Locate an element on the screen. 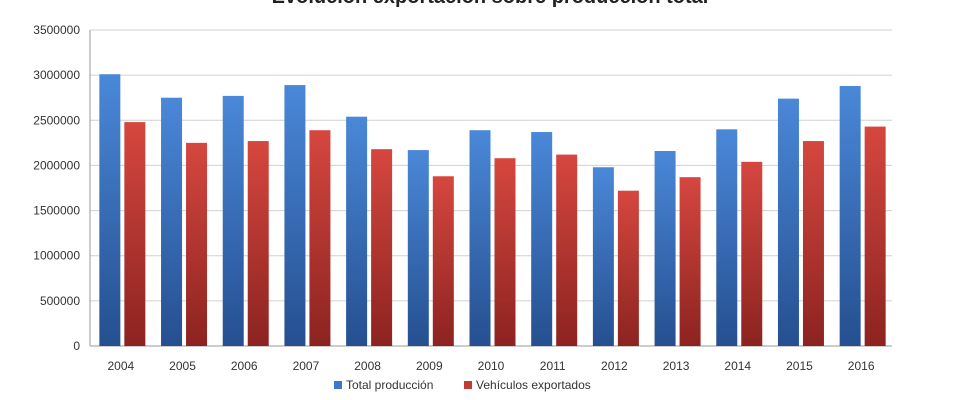  bar-total-produccion-2008 is located at coordinates (357, 231).